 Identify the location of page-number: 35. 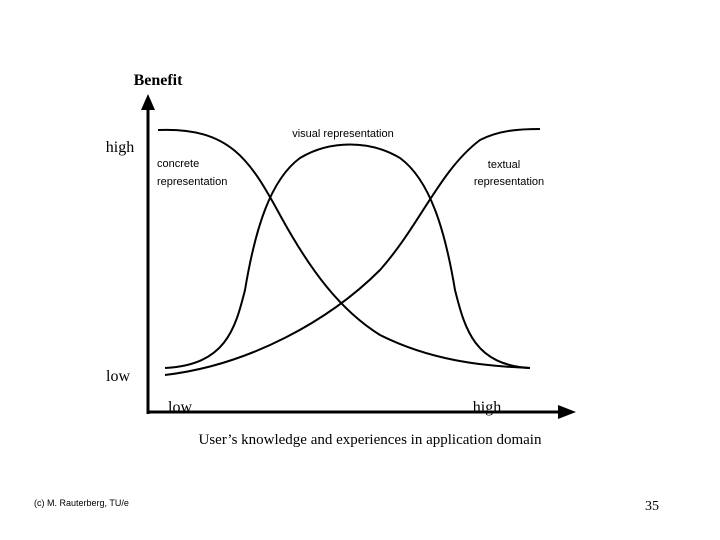
(652, 506).